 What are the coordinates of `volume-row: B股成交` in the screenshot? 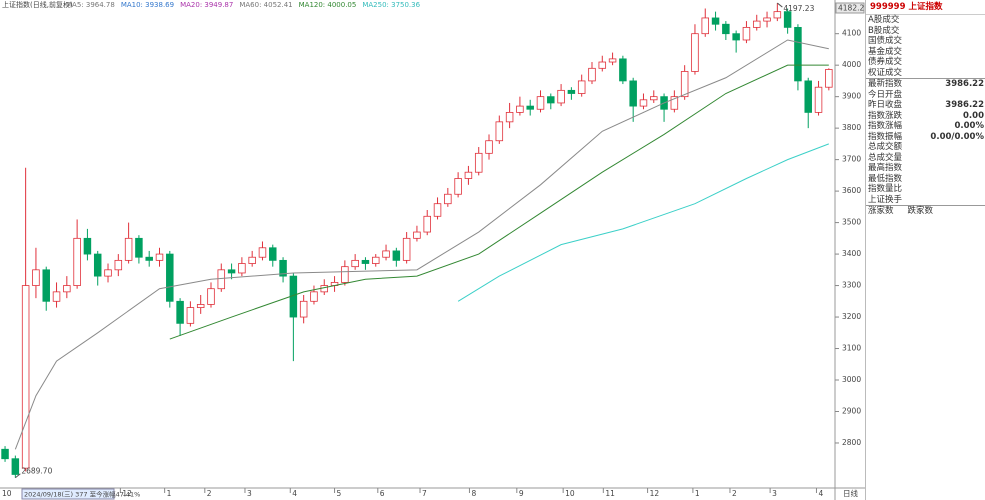 It's located at (925, 31).